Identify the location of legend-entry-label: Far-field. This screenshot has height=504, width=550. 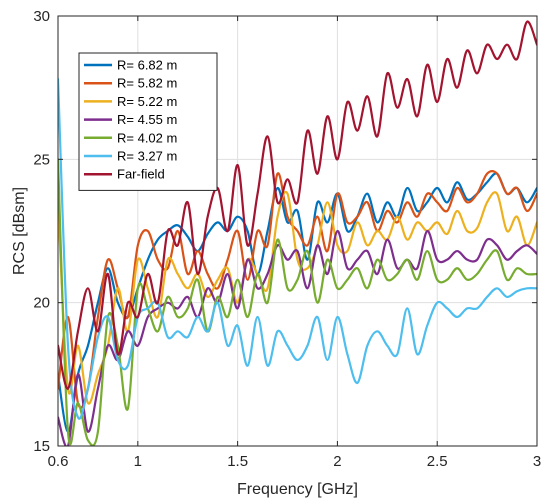
(141, 174).